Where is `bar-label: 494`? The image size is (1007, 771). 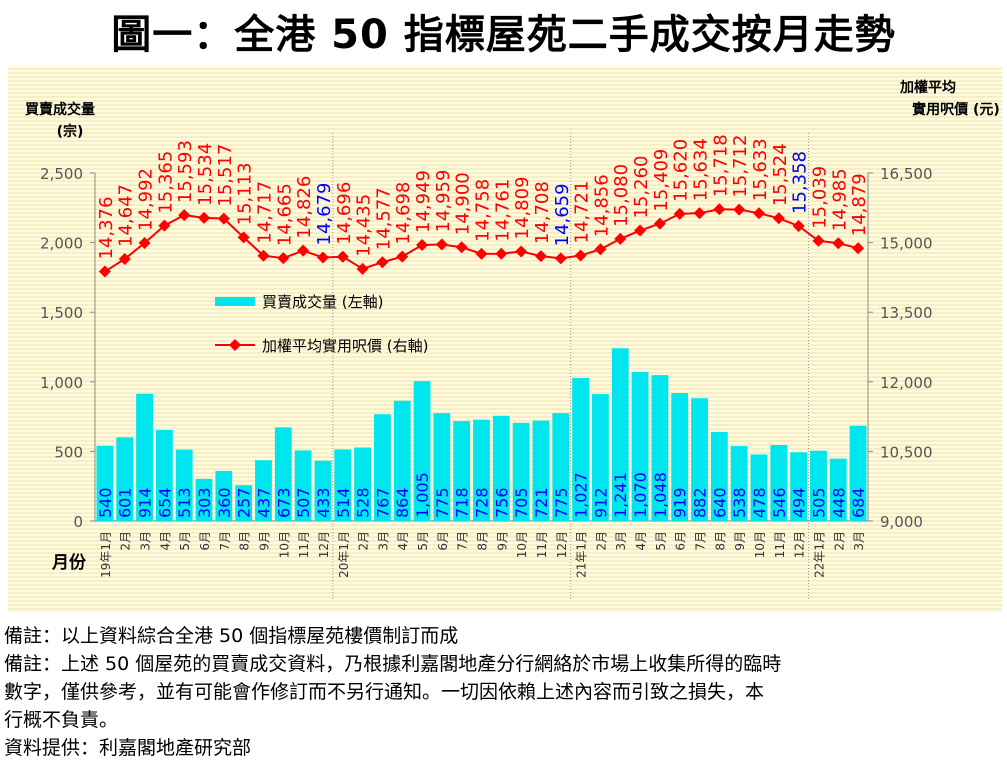
bar-label: 494 is located at coordinates (799, 502).